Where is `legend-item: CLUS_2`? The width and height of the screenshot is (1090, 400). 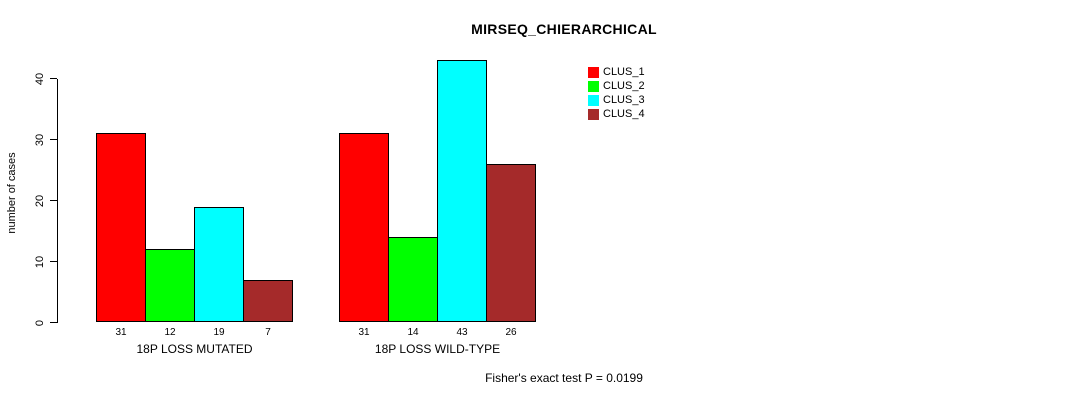 legend-item: CLUS_2 is located at coordinates (616, 86).